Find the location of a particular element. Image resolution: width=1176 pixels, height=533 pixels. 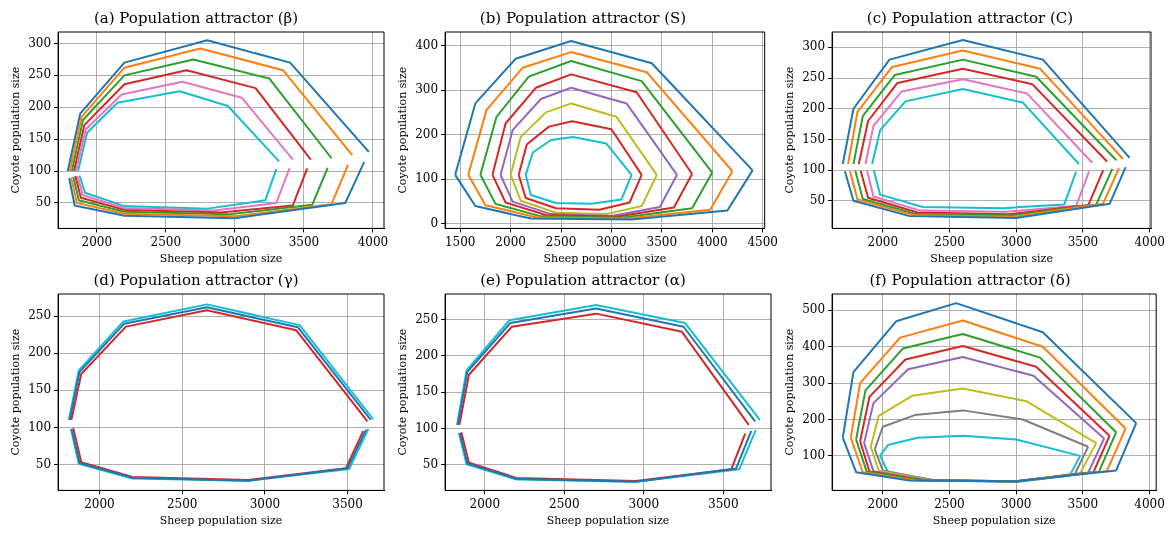

x-tick-label: 1500 is located at coordinates (460, 241).